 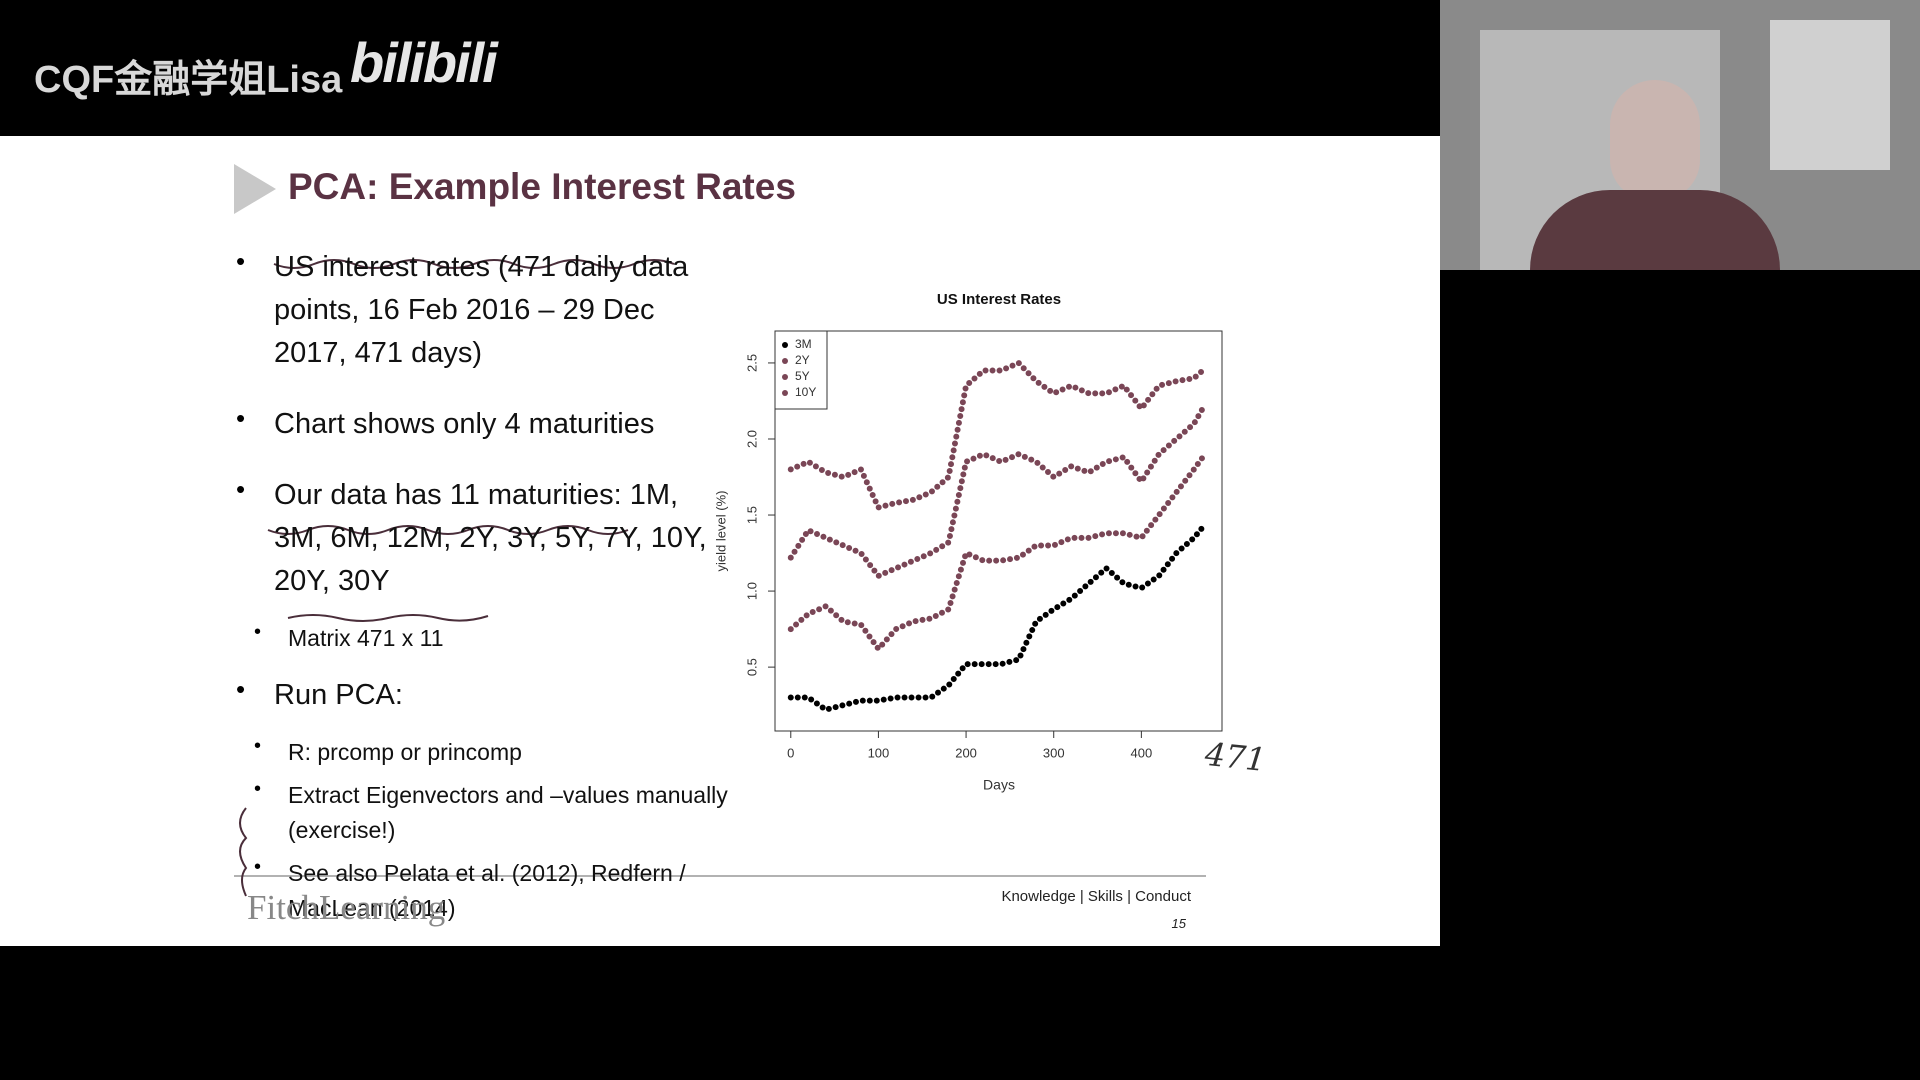 I want to click on x-tick-label: 400, so click(x=1142, y=752).